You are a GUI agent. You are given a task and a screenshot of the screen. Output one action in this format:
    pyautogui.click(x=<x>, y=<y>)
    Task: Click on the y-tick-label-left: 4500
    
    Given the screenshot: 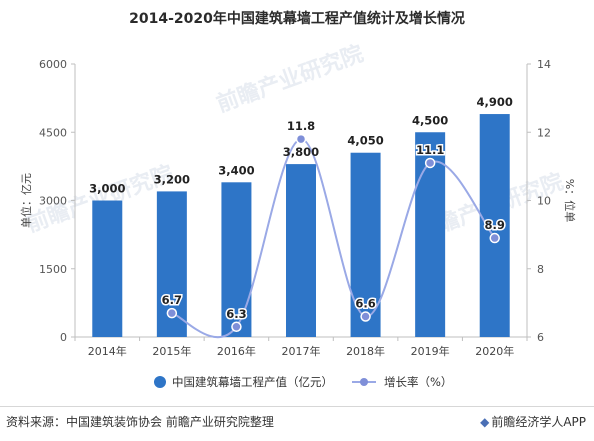 What is the action you would take?
    pyautogui.click(x=53, y=132)
    